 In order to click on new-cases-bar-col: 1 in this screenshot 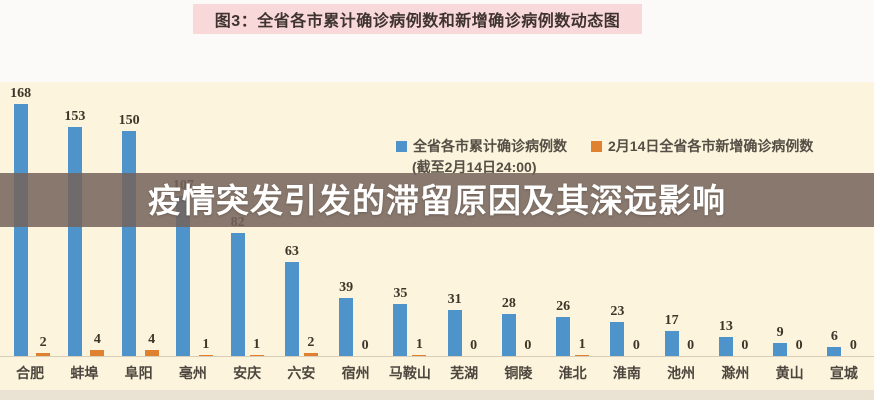, I will do `click(256, 346)`.